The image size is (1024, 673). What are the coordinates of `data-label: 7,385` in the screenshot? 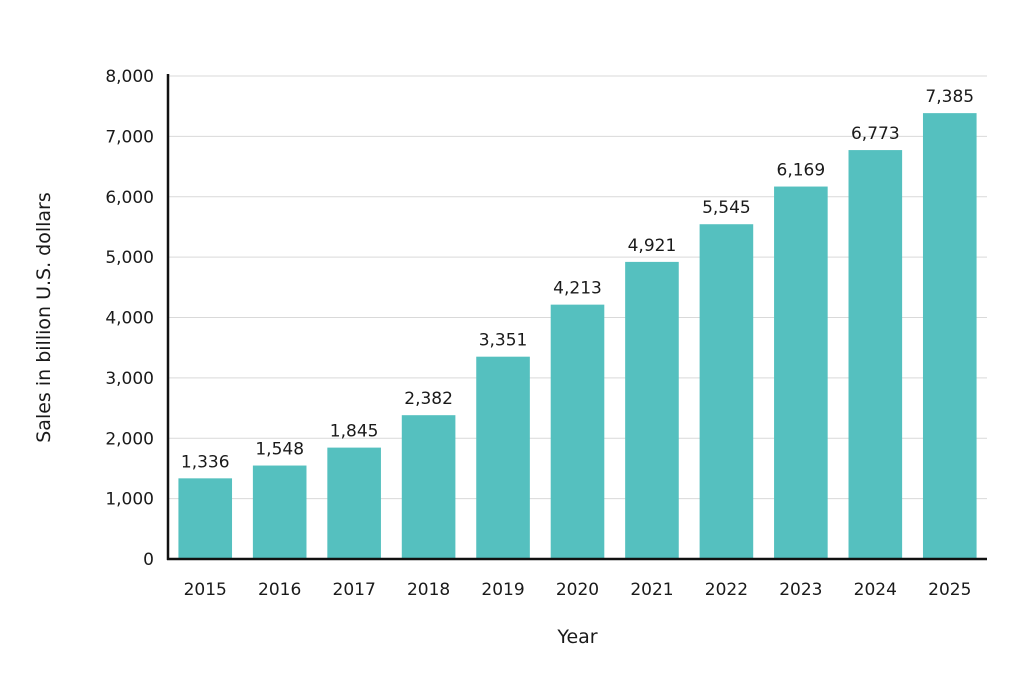 It's located at (949, 97).